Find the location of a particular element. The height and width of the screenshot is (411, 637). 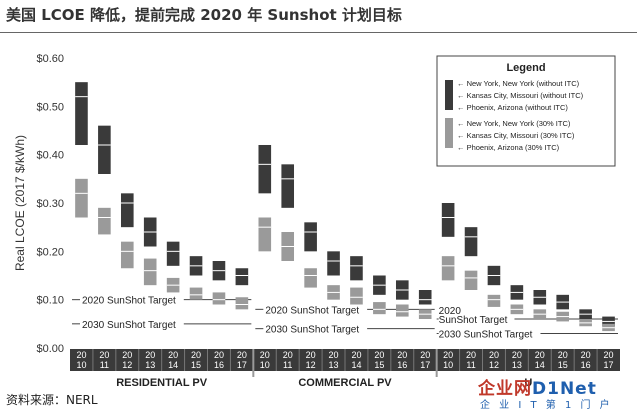

legend-box is located at coordinates (526, 111).